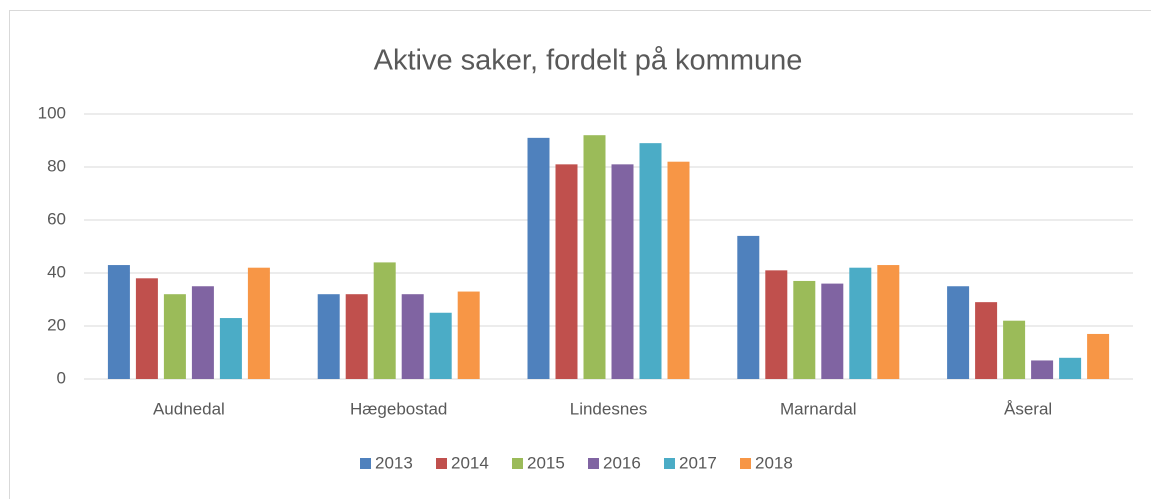 The height and width of the screenshot is (499, 1151). I want to click on x-tick-label: Marnardal, so click(818, 408).